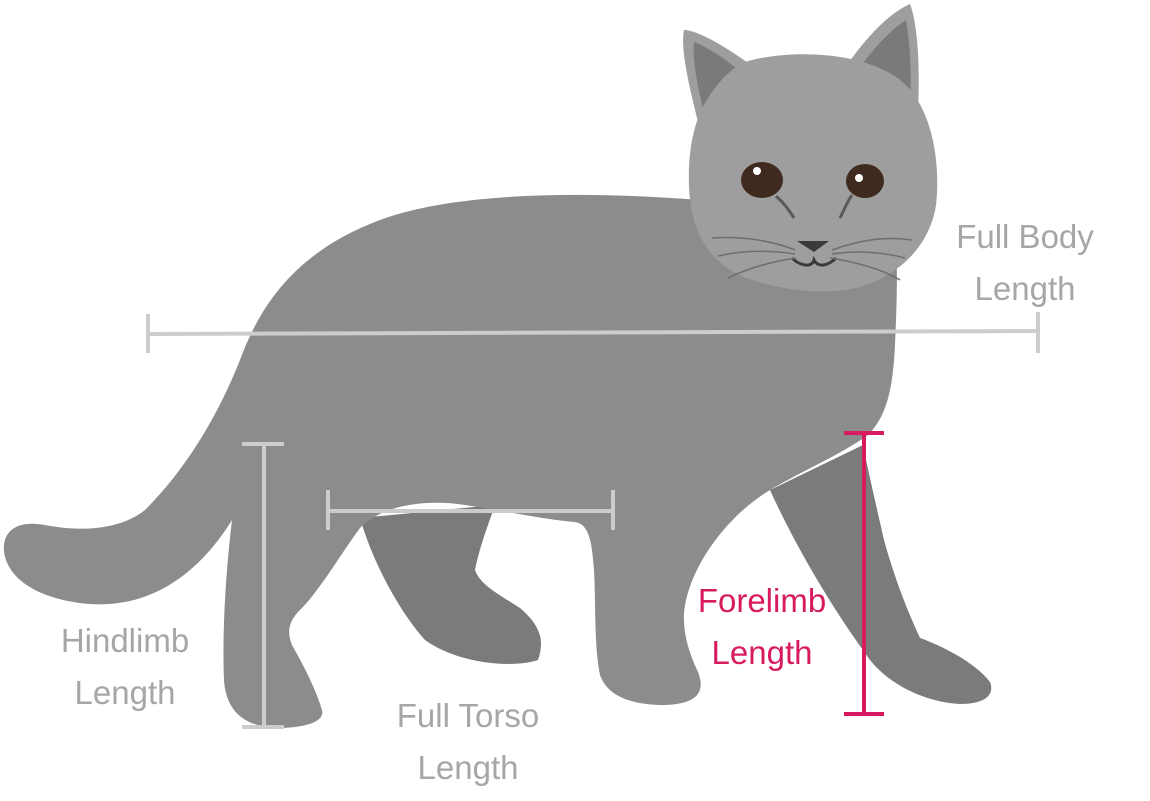  I want to click on mouth, so click(814, 261).